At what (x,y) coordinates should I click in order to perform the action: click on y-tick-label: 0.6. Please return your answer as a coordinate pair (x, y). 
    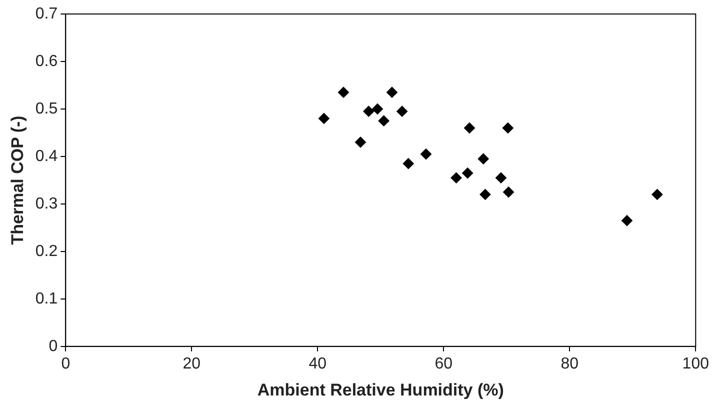
    Looking at the image, I should click on (46, 61).